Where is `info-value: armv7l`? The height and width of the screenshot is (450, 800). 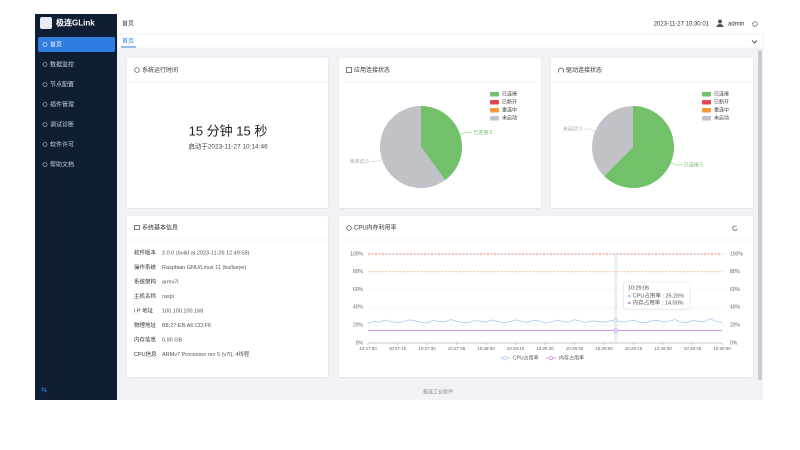 info-value: armv7l is located at coordinates (170, 282).